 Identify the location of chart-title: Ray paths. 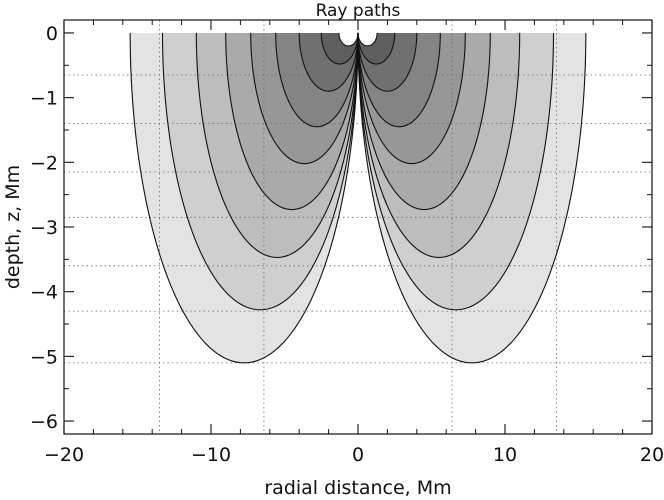
(358, 11).